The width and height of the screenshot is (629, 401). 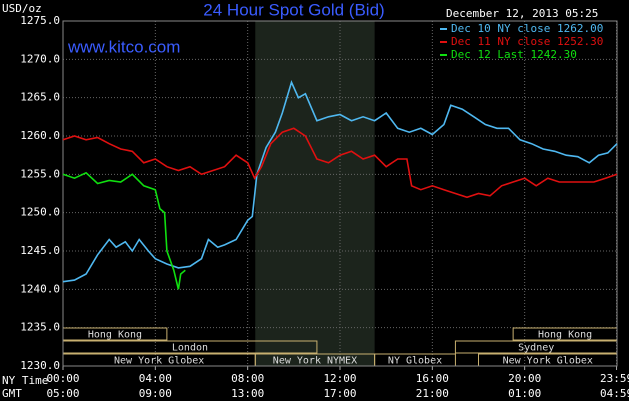 I want to click on x-tick-label: 08:00, so click(x=247, y=378).